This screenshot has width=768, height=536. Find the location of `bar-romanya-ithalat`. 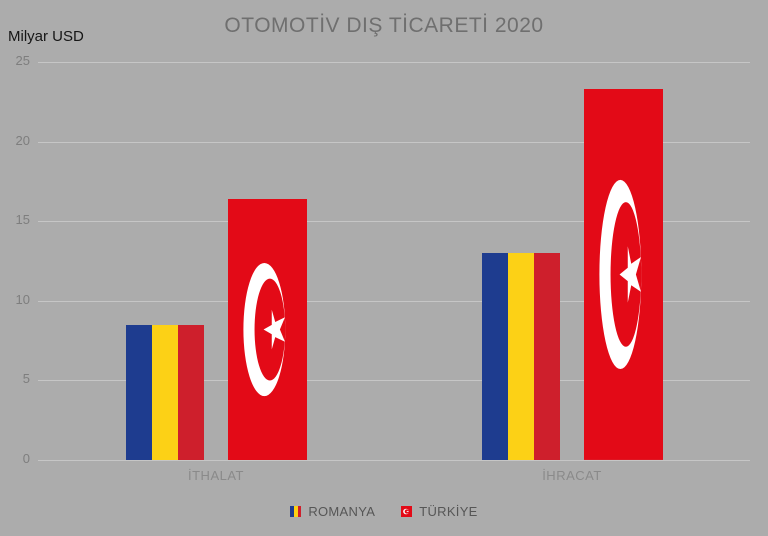

bar-romanya-ithalat is located at coordinates (165, 392).